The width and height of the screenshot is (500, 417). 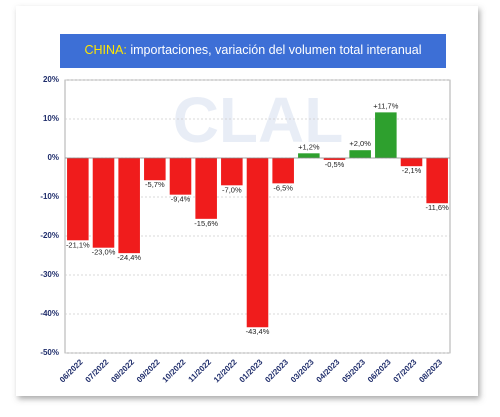 I want to click on title-highlight: CHINA:, so click(x=106, y=50).